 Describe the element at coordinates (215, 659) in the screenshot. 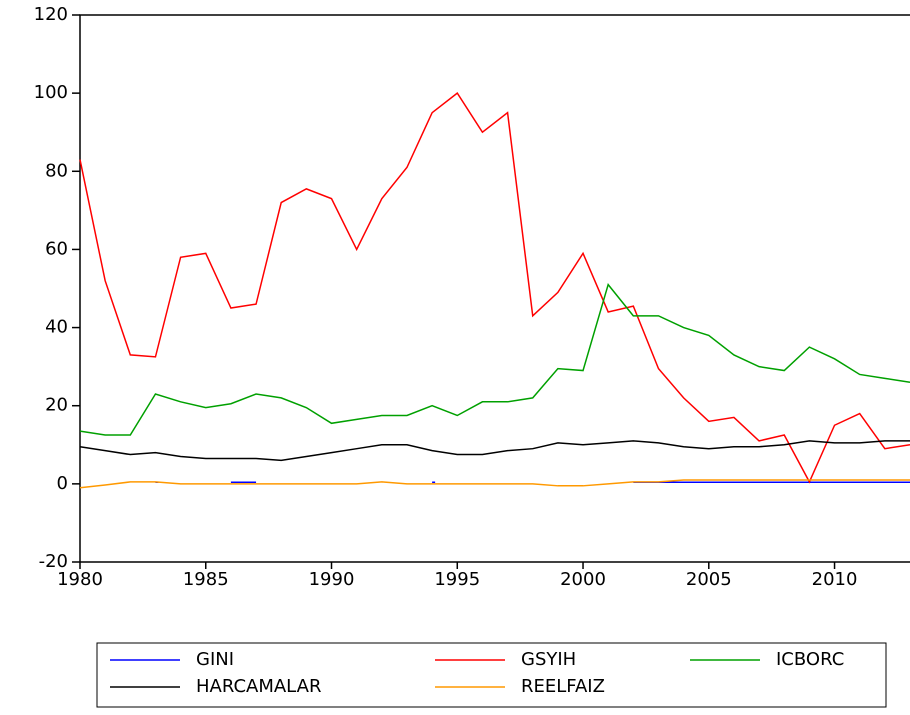

I see `legend-label: GINI` at that location.